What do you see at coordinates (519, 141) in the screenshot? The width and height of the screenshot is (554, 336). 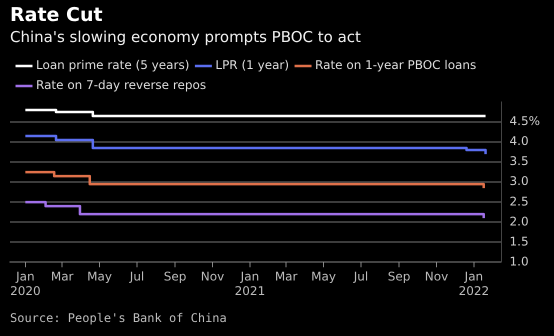 I see `y-tick-label: 4.0` at bounding box center [519, 141].